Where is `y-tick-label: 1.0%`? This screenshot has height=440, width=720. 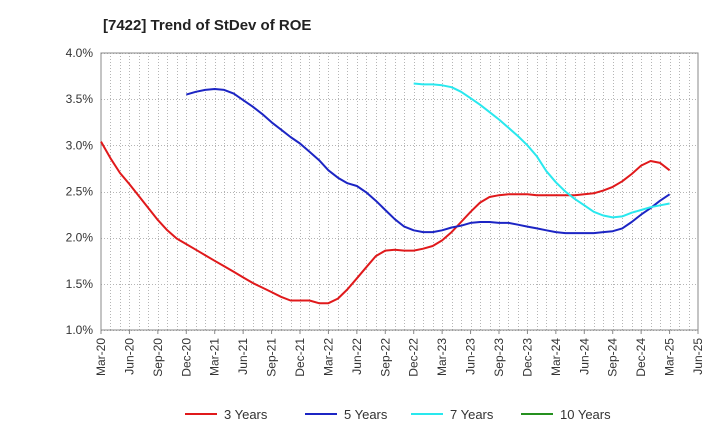
y-tick-label: 1.0% is located at coordinates (80, 330).